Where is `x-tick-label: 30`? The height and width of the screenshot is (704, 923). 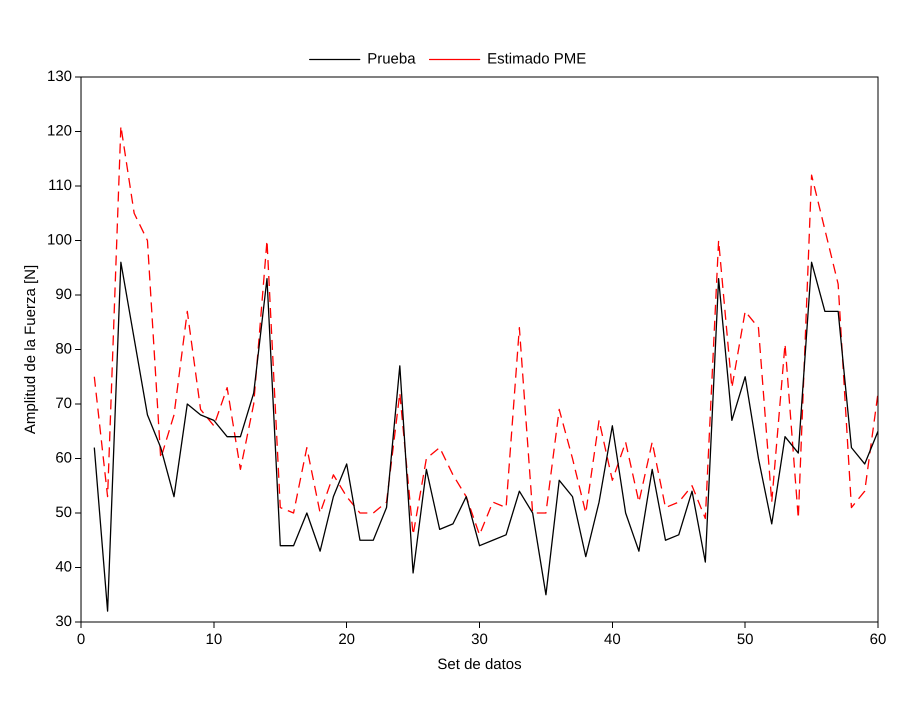
x-tick-label: 30 is located at coordinates (479, 639).